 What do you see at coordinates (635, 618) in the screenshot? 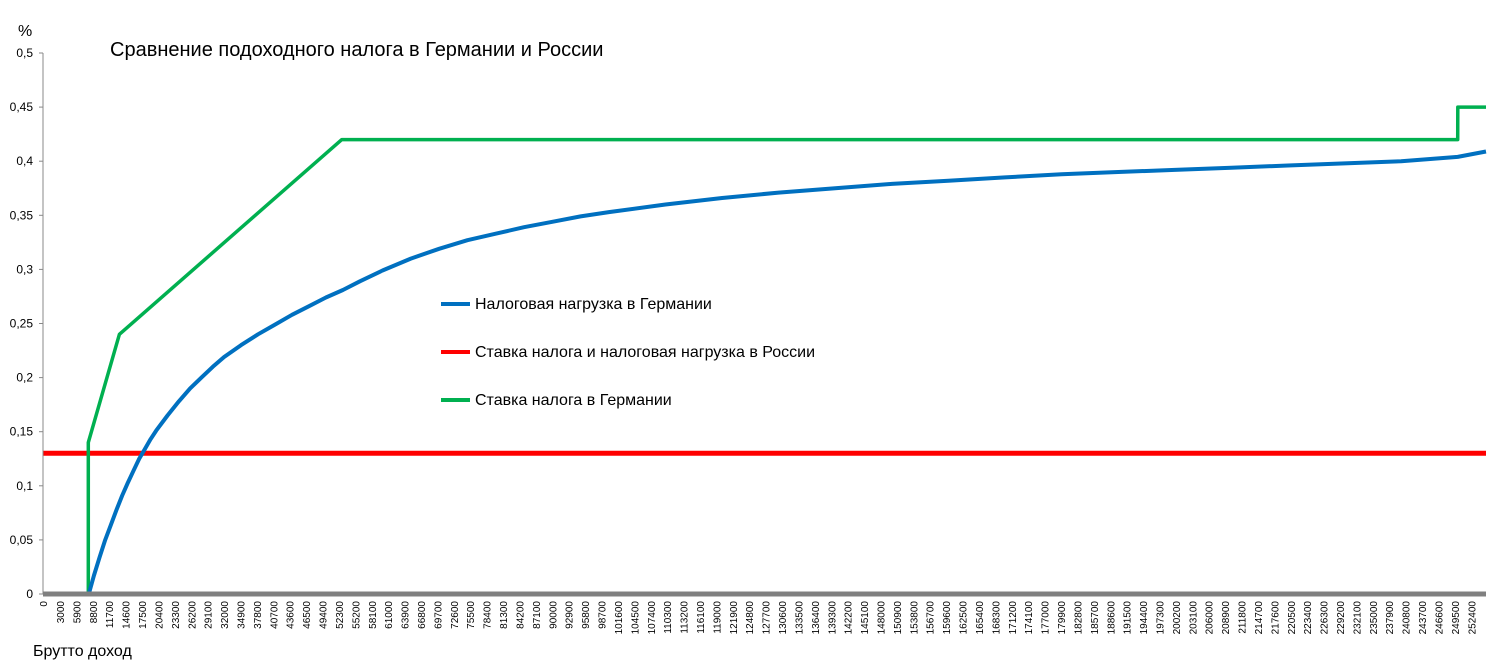
I see `x-tick-label: 104500` at bounding box center [635, 618].